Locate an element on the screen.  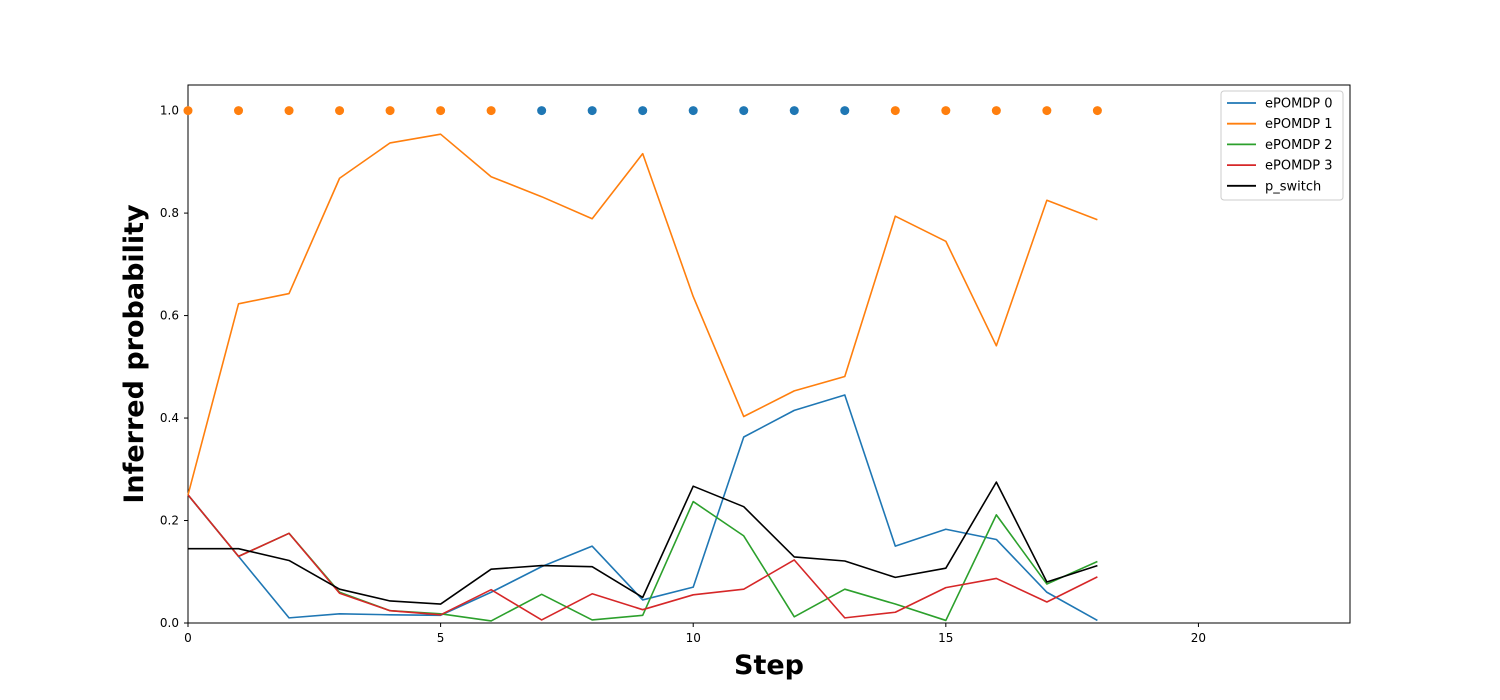
legend-label-4: p_switch is located at coordinates (1293, 186).